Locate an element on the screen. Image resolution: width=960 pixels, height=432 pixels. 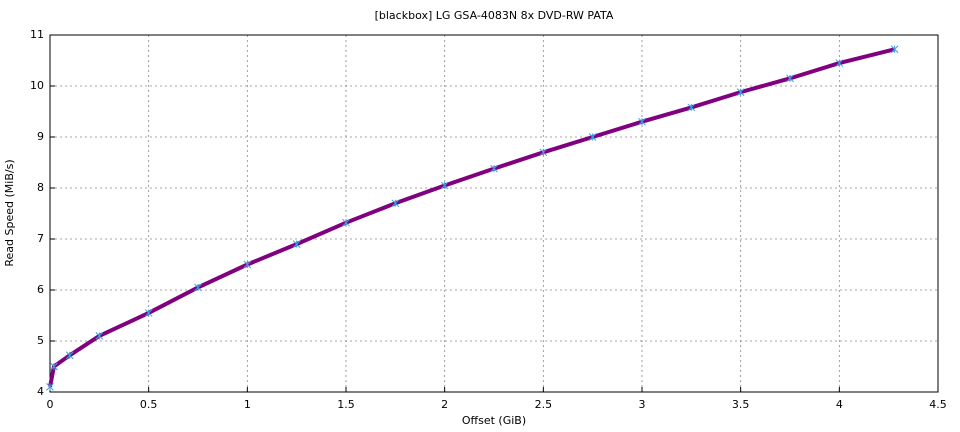
chart-title: [blackbox] LG GSA-4083N 8x DVD-RW PATA is located at coordinates (494, 15).